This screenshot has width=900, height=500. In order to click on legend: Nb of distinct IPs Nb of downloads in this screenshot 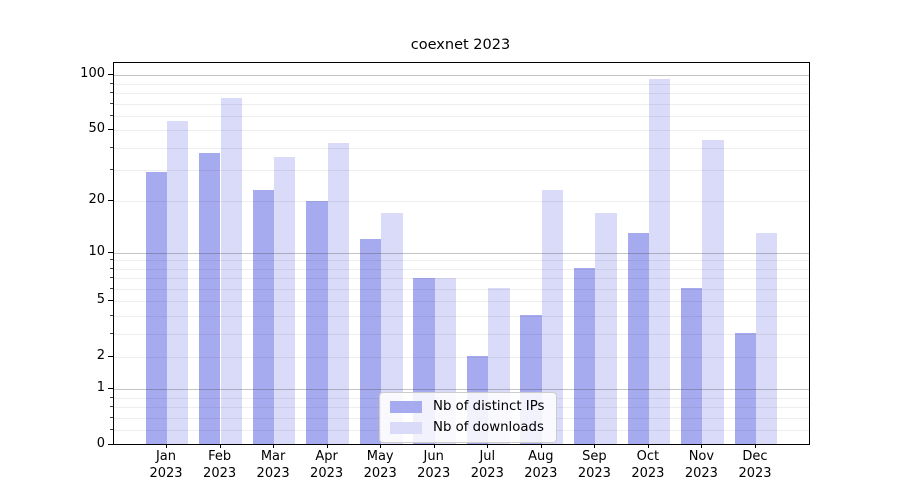, I will do `click(468, 417)`.